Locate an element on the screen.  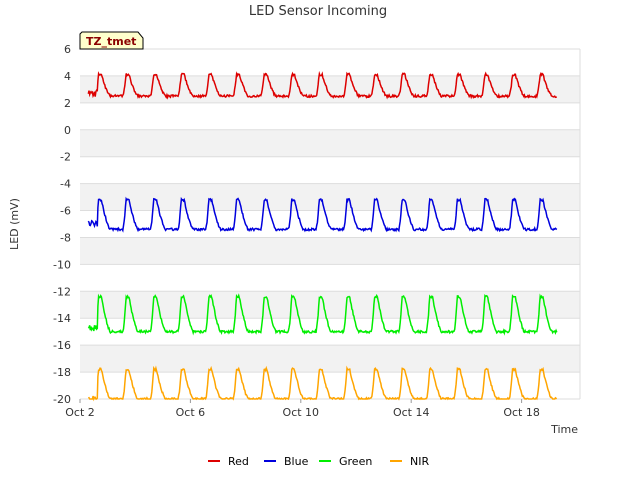
y-tick-label: -8 is located at coordinates (65, 237).